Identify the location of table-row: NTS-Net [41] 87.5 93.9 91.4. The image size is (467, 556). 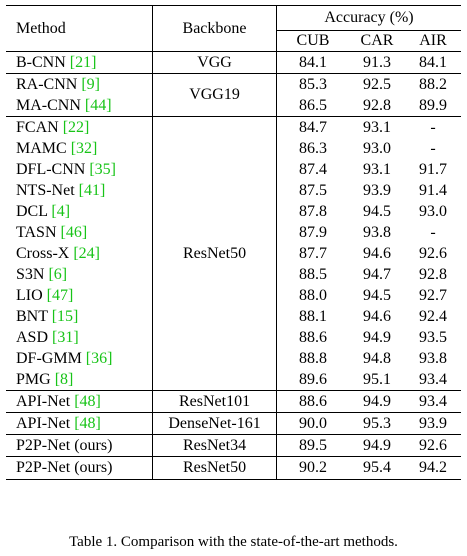
(233, 190).